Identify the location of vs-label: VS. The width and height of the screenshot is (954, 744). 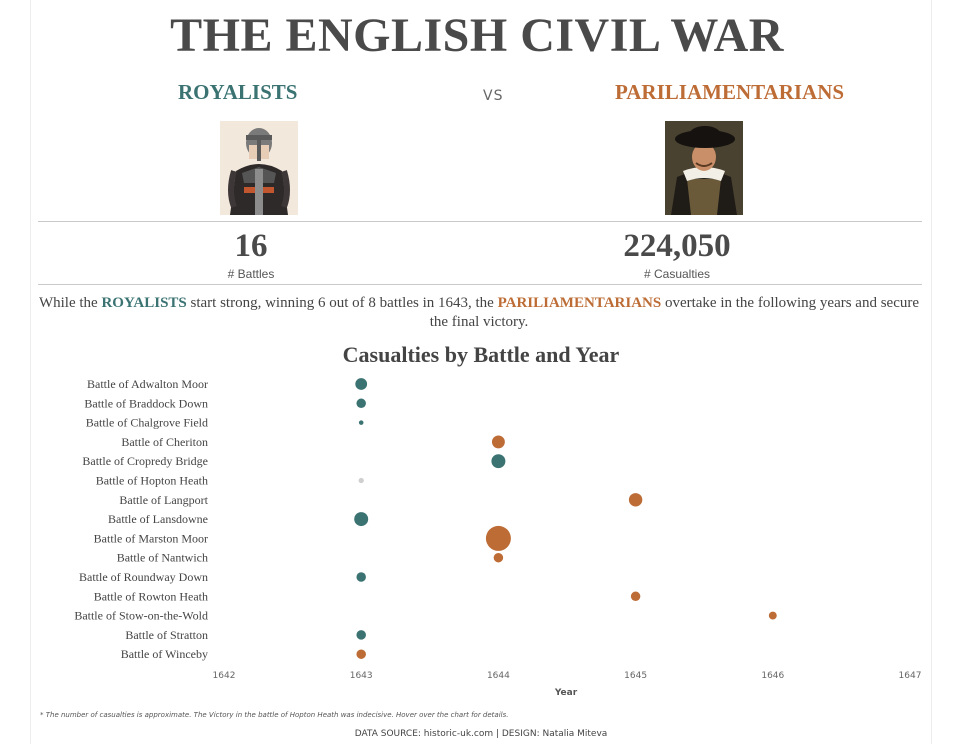
(493, 96).